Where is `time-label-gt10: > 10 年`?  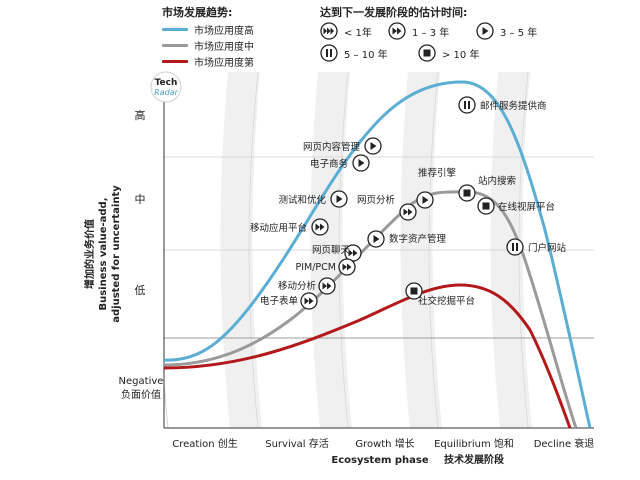 time-label-gt10: > 10 年 is located at coordinates (461, 55).